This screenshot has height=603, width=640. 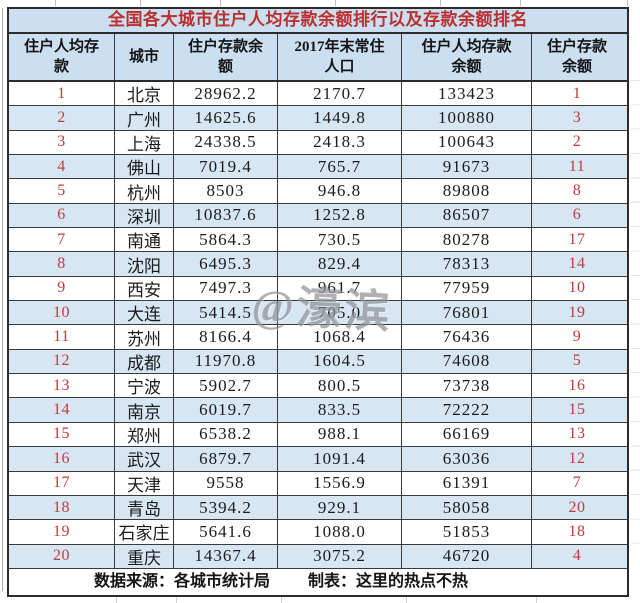 I want to click on population-cell: 988.1, so click(x=340, y=434).